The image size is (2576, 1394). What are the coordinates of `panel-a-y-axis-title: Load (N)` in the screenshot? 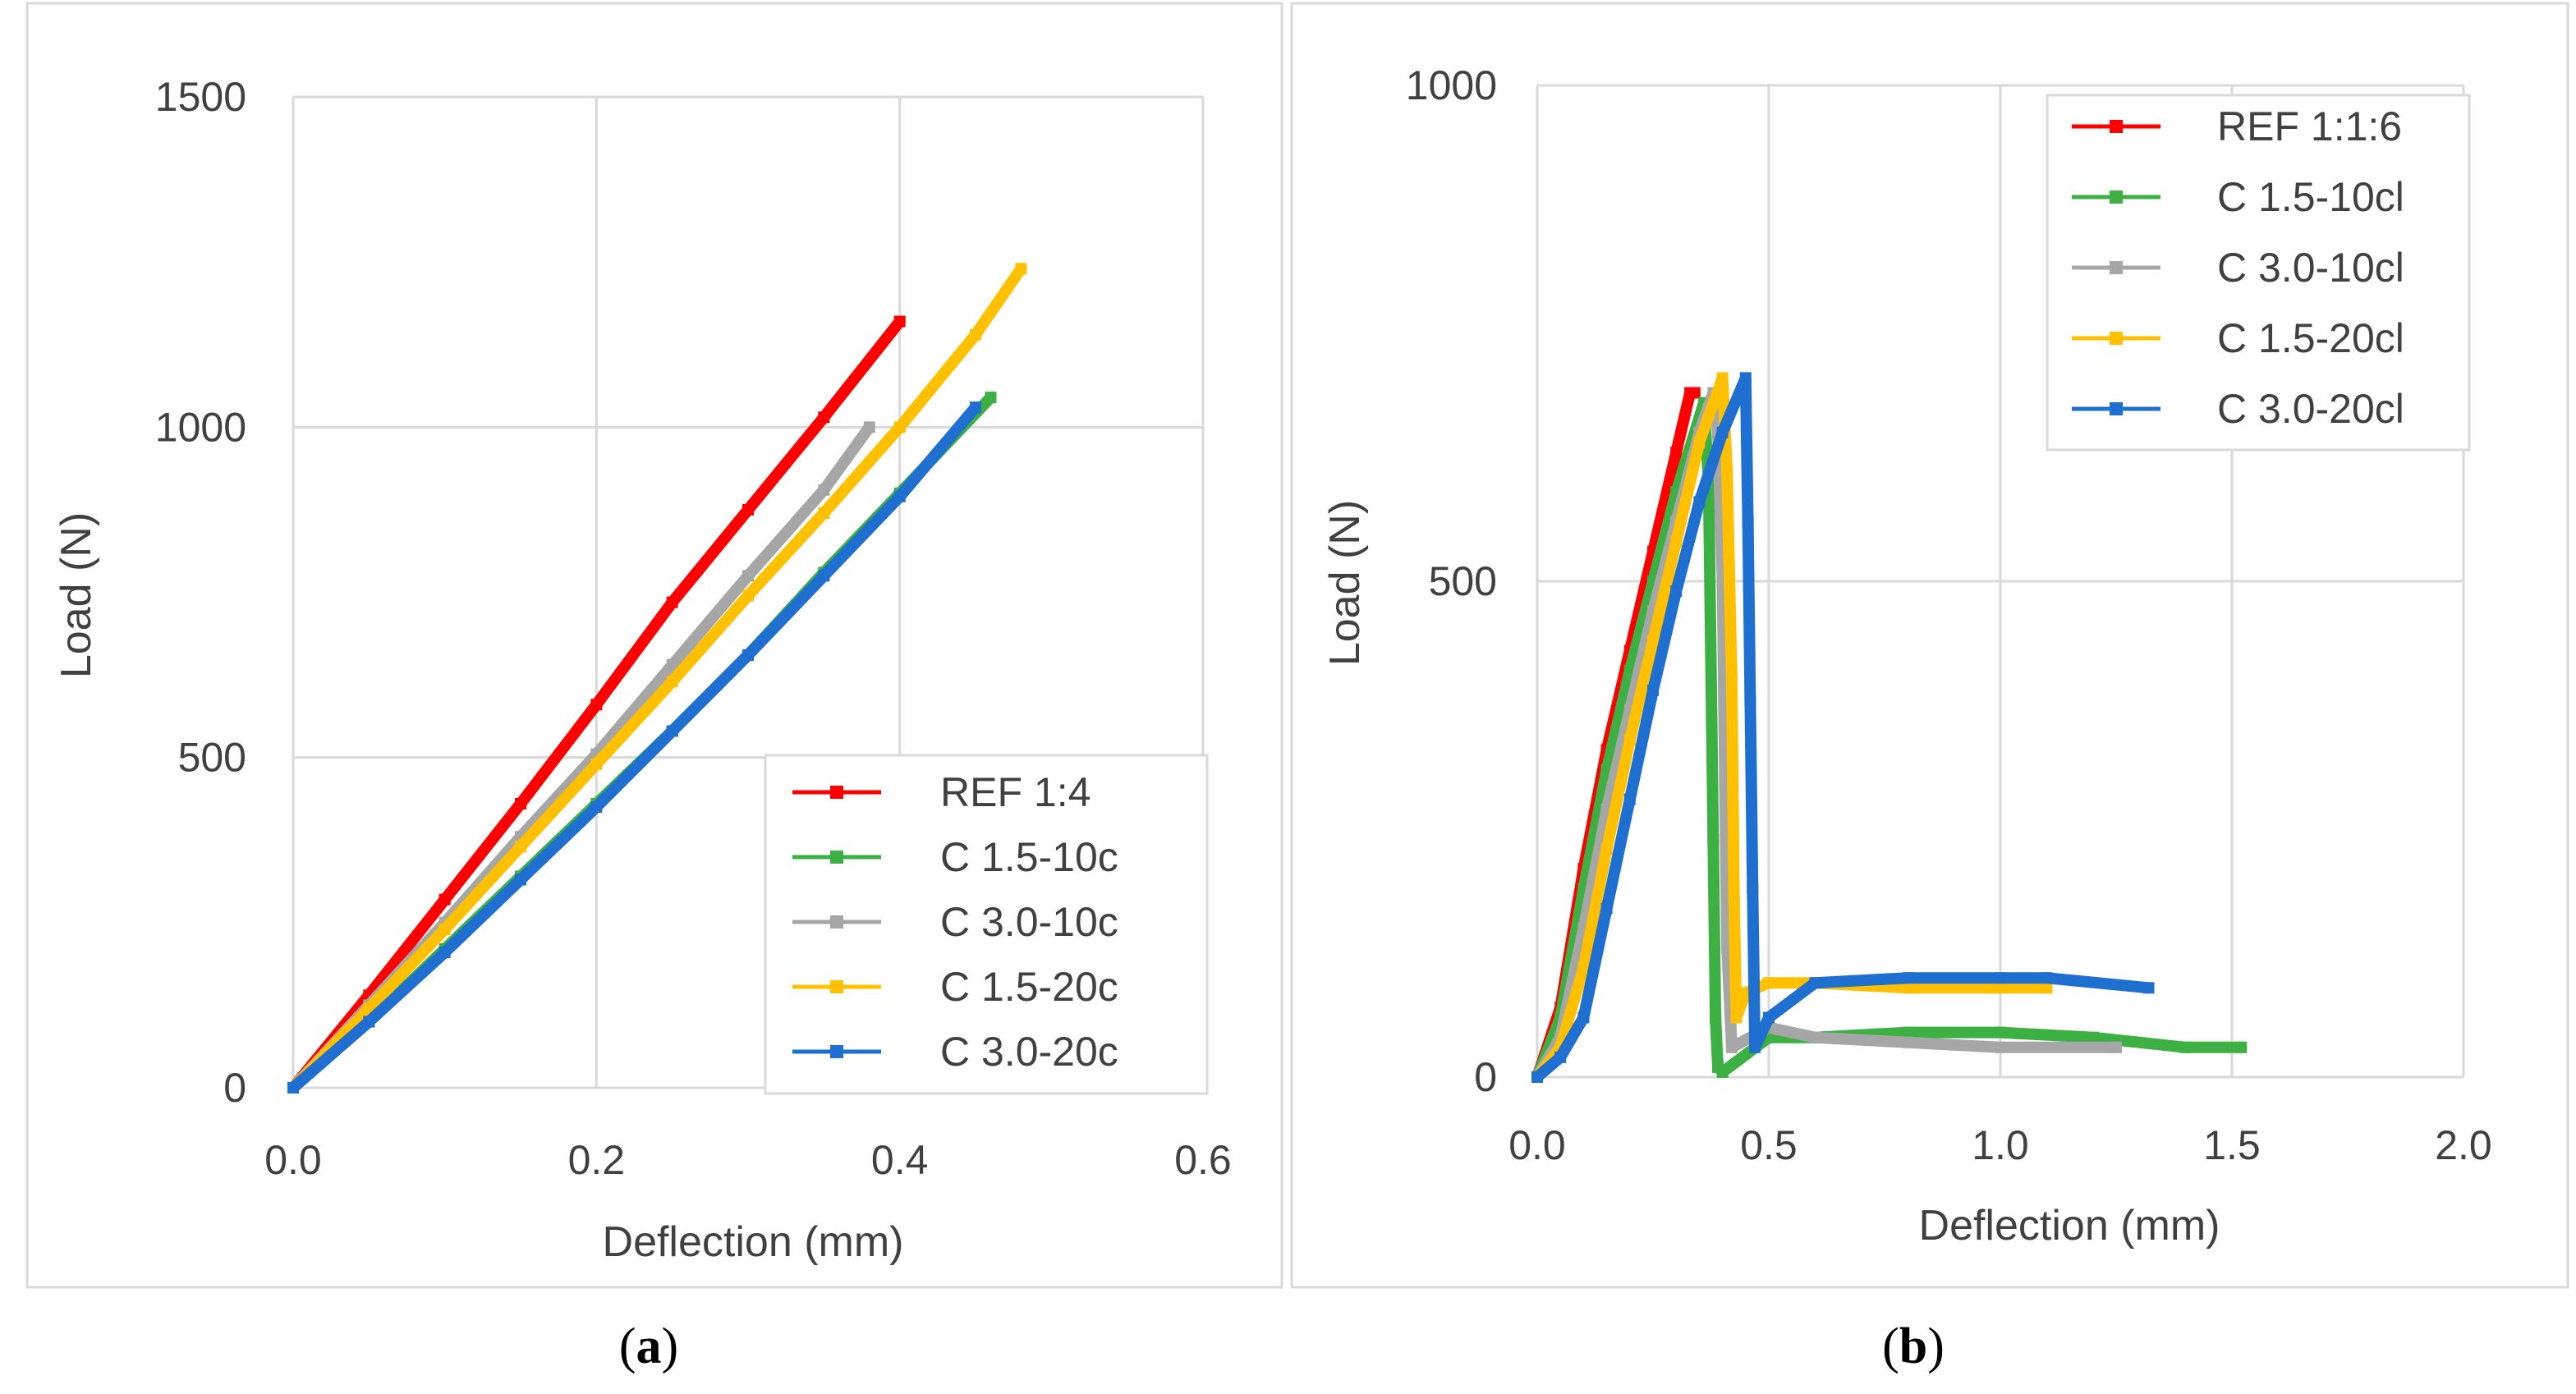 It's located at (76, 595).